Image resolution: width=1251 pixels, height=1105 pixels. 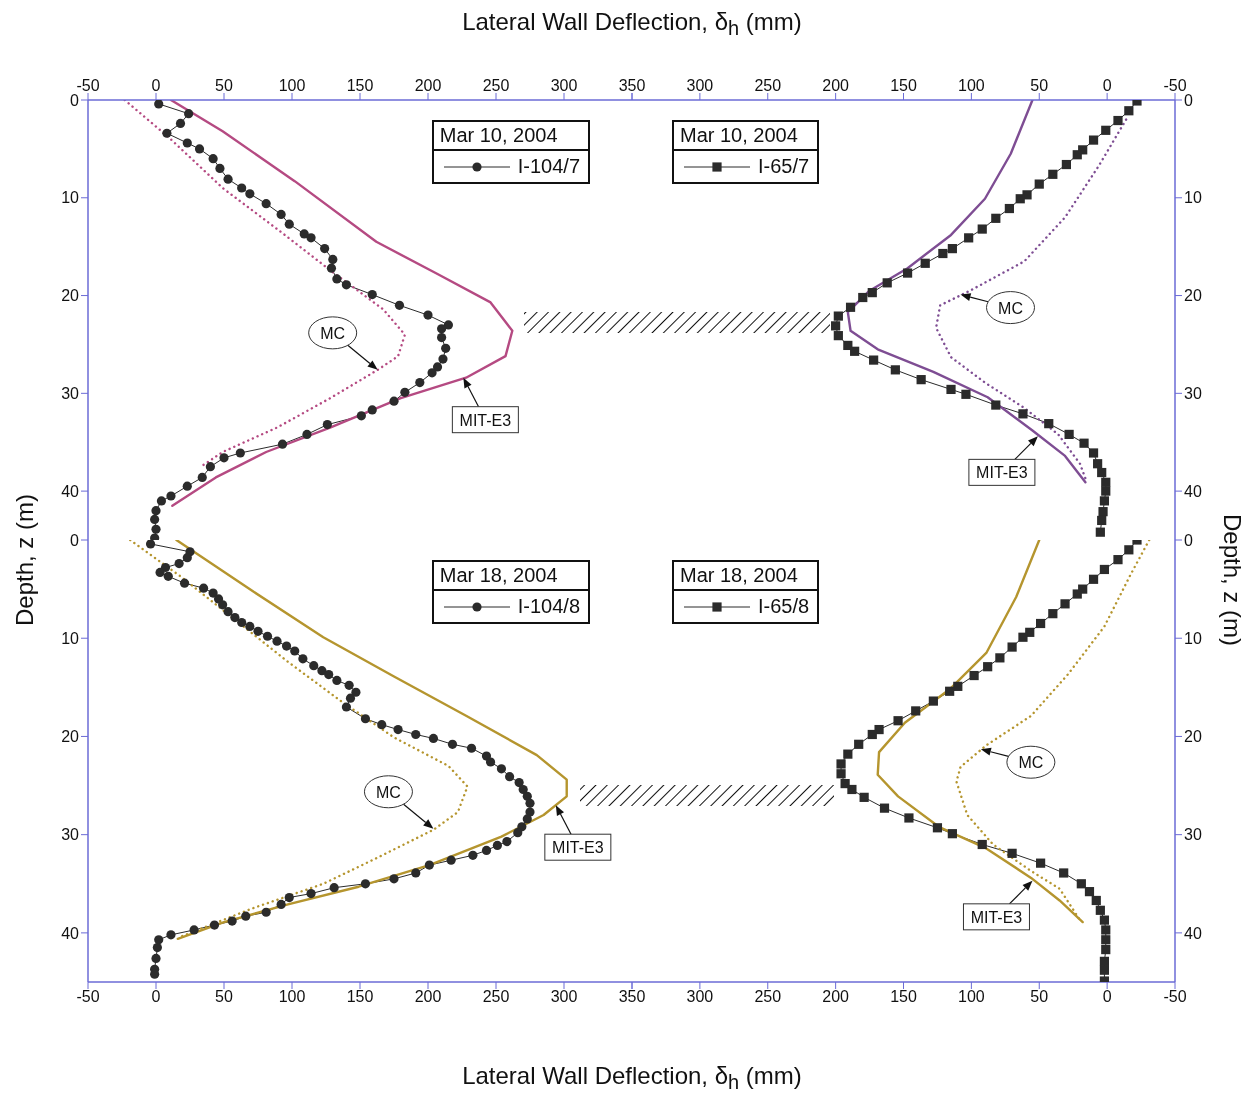 I want to click on x-axis-title: Lateral Wall Deflection, δ$_{h}$ (mm), so click(x=632, y=1078).